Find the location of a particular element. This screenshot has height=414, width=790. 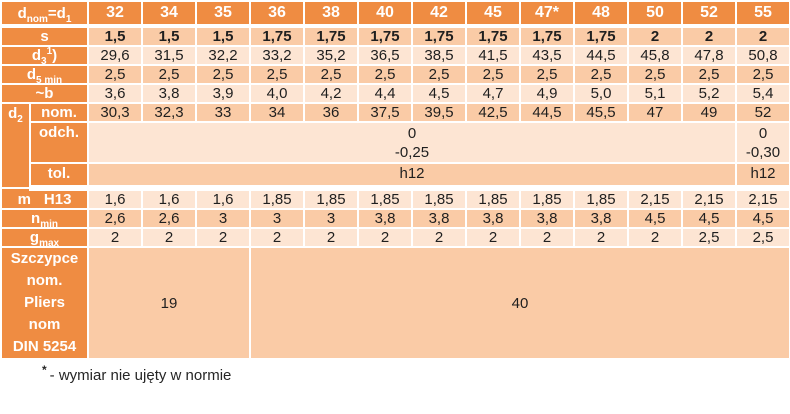

cell-d2nom-48: 45,5 is located at coordinates (601, 112).